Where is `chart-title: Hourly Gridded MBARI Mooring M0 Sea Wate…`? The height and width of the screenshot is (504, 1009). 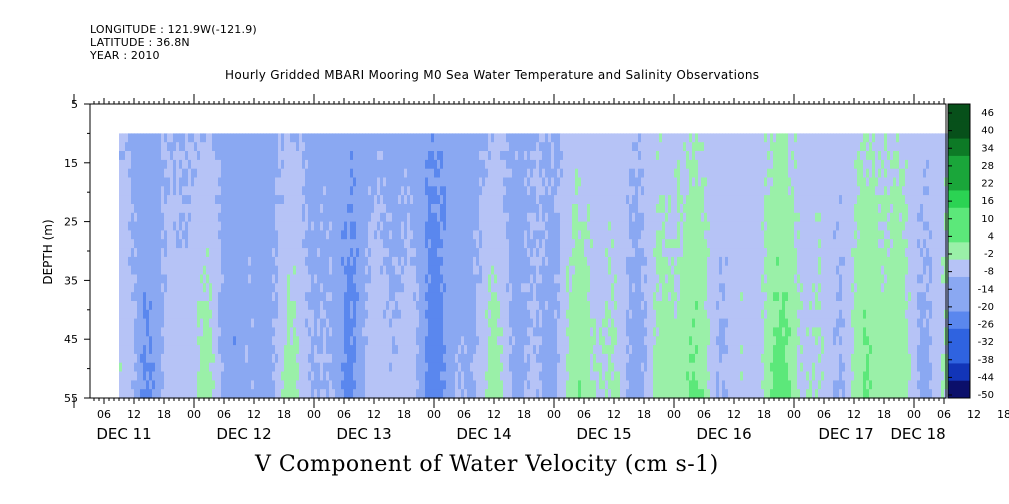 chart-title: Hourly Gridded MBARI Mooring M0 Sea Wate… is located at coordinates (492, 75).